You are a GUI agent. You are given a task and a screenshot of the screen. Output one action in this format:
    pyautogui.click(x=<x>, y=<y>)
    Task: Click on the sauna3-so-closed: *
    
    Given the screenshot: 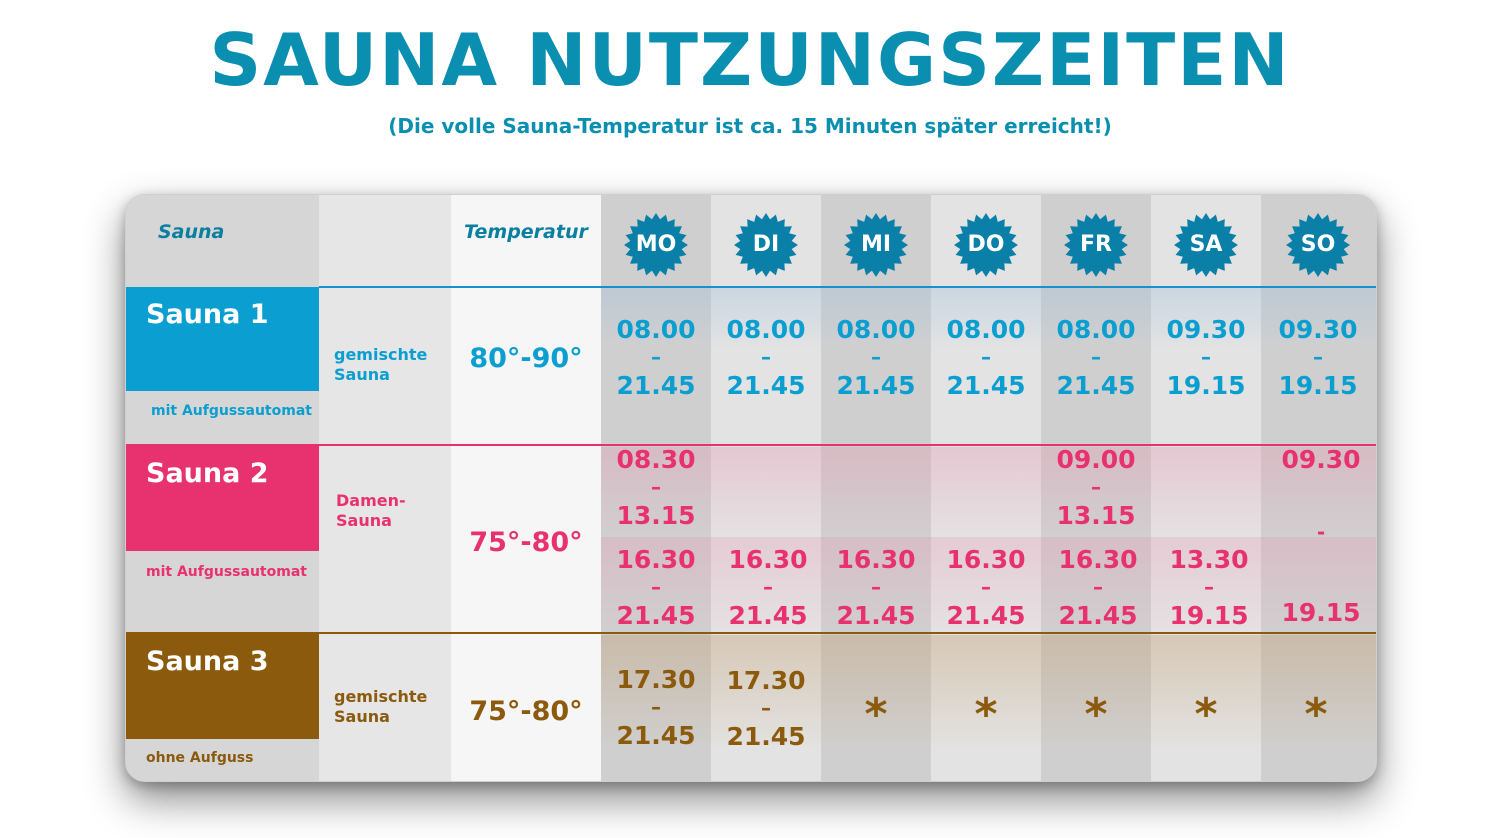 What is the action you would take?
    pyautogui.click(x=1316, y=714)
    